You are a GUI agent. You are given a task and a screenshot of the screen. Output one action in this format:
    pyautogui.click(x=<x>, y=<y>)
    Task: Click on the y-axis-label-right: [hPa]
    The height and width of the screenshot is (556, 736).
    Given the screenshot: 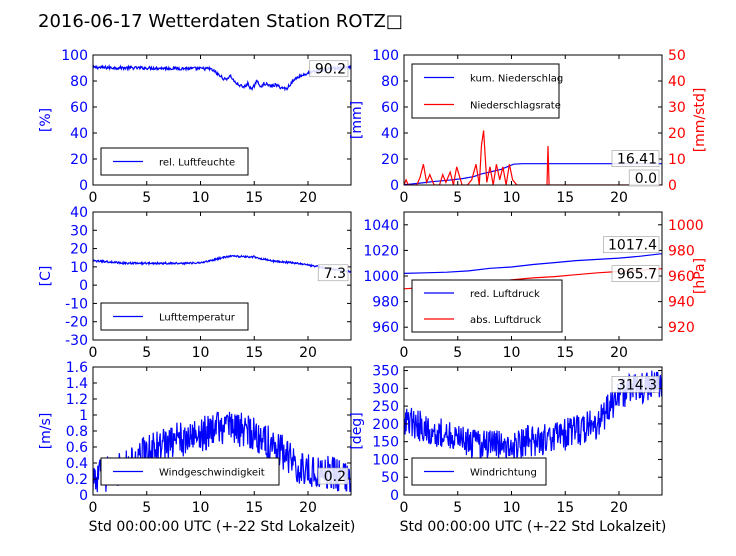 What is the action you would take?
    pyautogui.click(x=700, y=276)
    